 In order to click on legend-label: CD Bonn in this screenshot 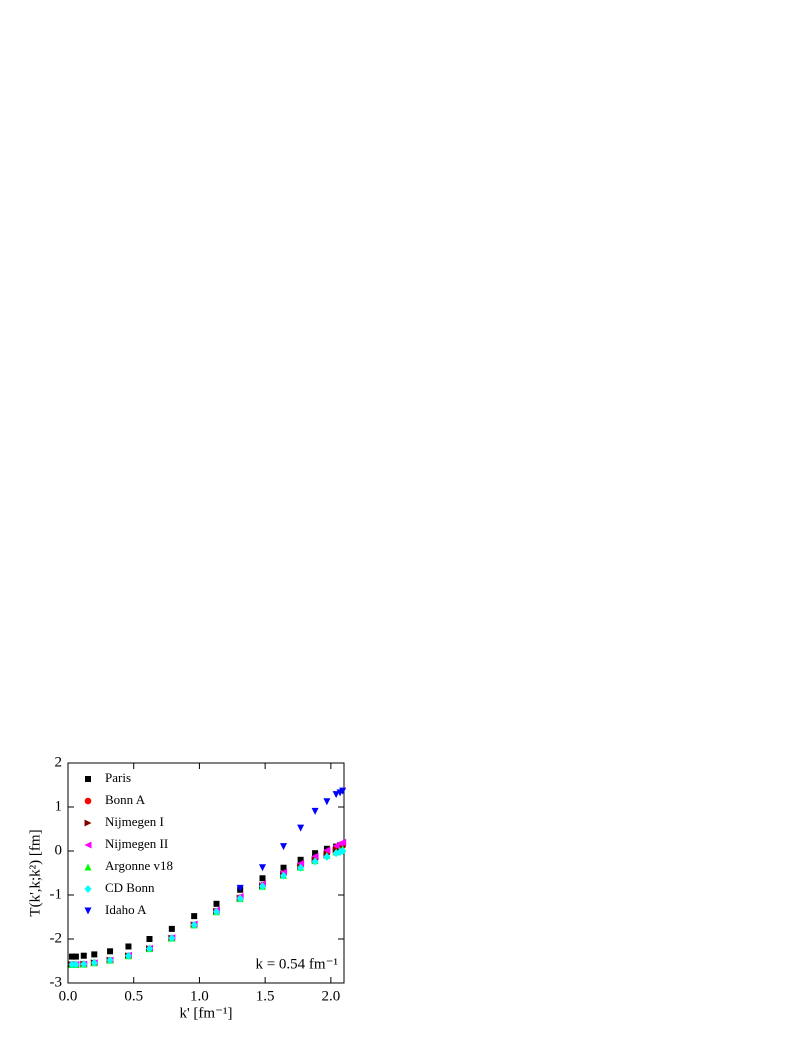, I will do `click(130, 887)`.